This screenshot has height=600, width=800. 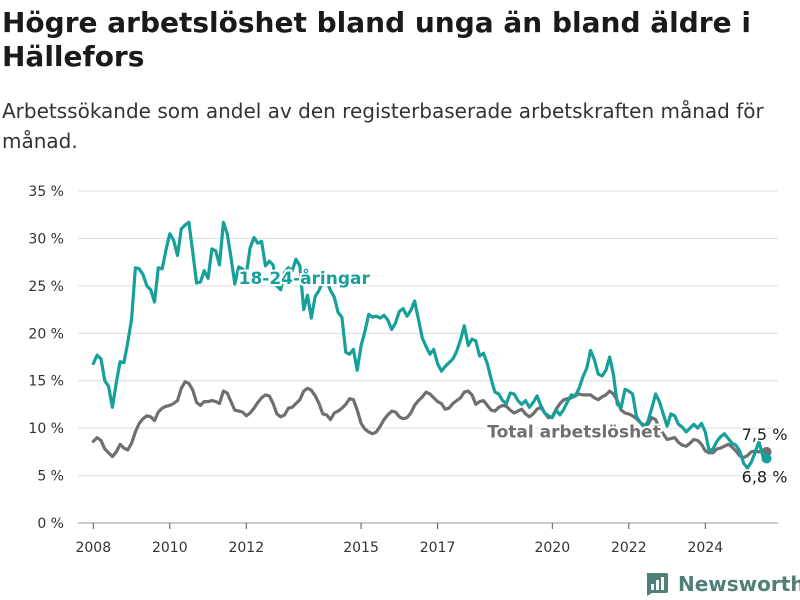 I want to click on y-tick-label: 10 %, so click(x=46, y=429).